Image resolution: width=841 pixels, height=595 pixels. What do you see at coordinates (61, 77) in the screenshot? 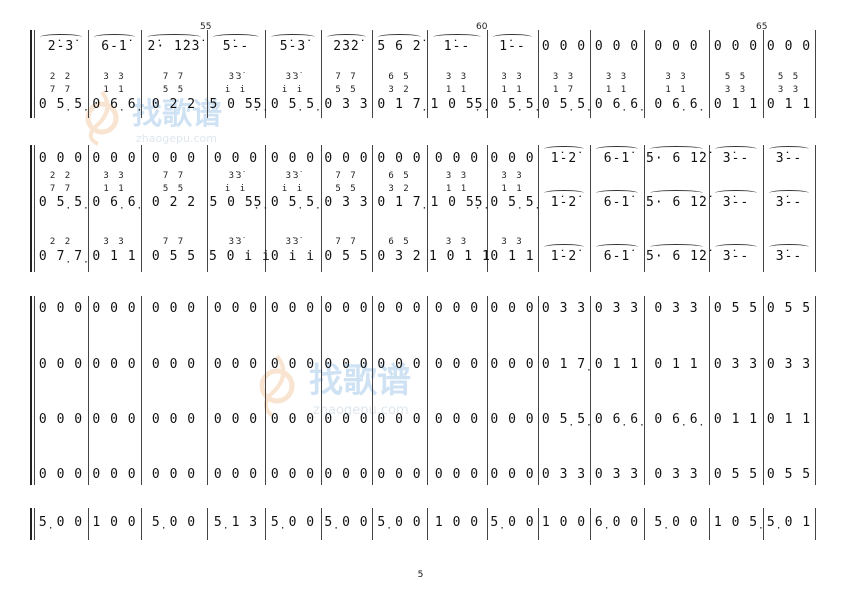
I see `harmony-notes: 2 2` at bounding box center [61, 77].